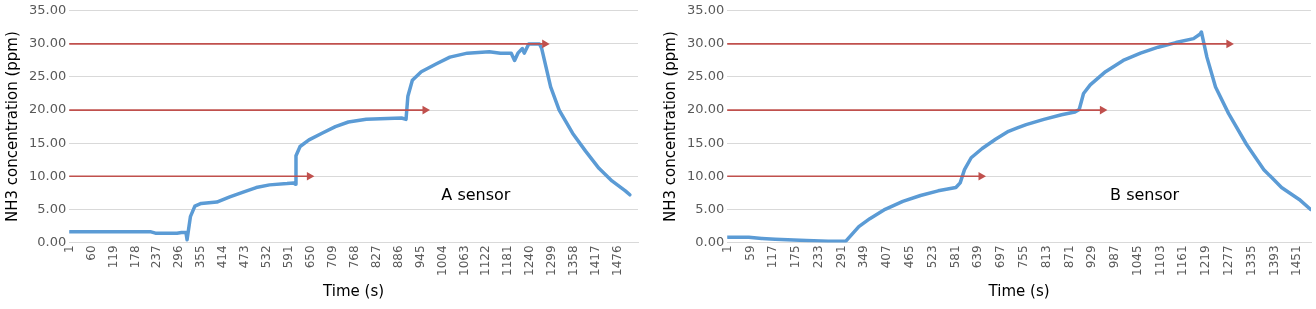  Describe the element at coordinates (840, 257) in the screenshot. I see `x-tick-label: 291` at that location.